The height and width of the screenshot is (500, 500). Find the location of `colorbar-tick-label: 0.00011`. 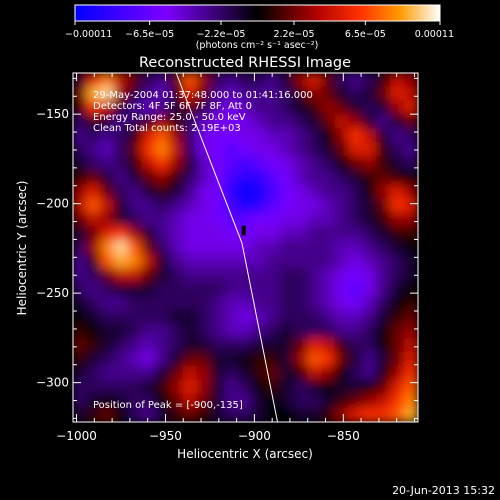

colorbar-tick-label: 0.00011 is located at coordinates (434, 34).